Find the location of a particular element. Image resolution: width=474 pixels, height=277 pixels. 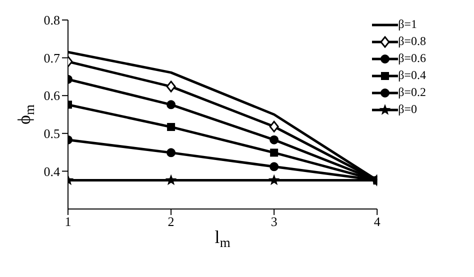

legend-label: β=0 is located at coordinates (407, 109).